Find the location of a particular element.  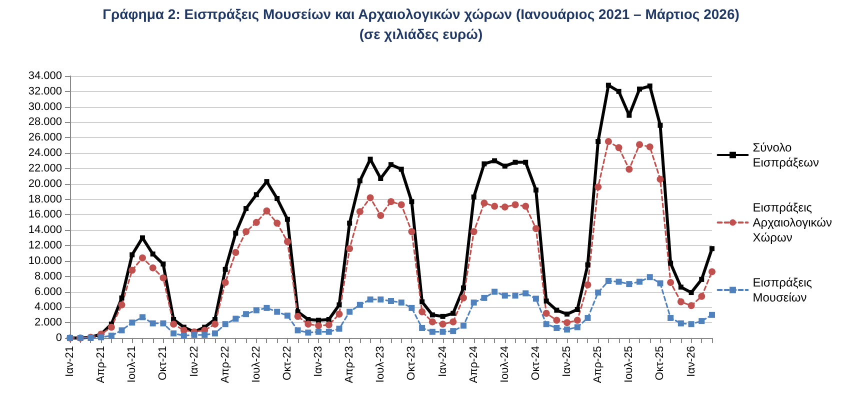

y-tick-label: 16.000 is located at coordinates (45, 214).